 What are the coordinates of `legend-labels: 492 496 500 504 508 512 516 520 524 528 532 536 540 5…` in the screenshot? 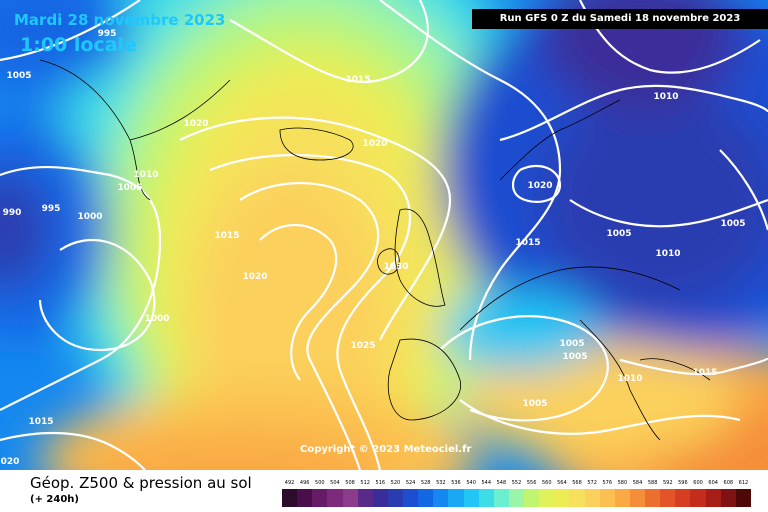 It's located at (516, 485).